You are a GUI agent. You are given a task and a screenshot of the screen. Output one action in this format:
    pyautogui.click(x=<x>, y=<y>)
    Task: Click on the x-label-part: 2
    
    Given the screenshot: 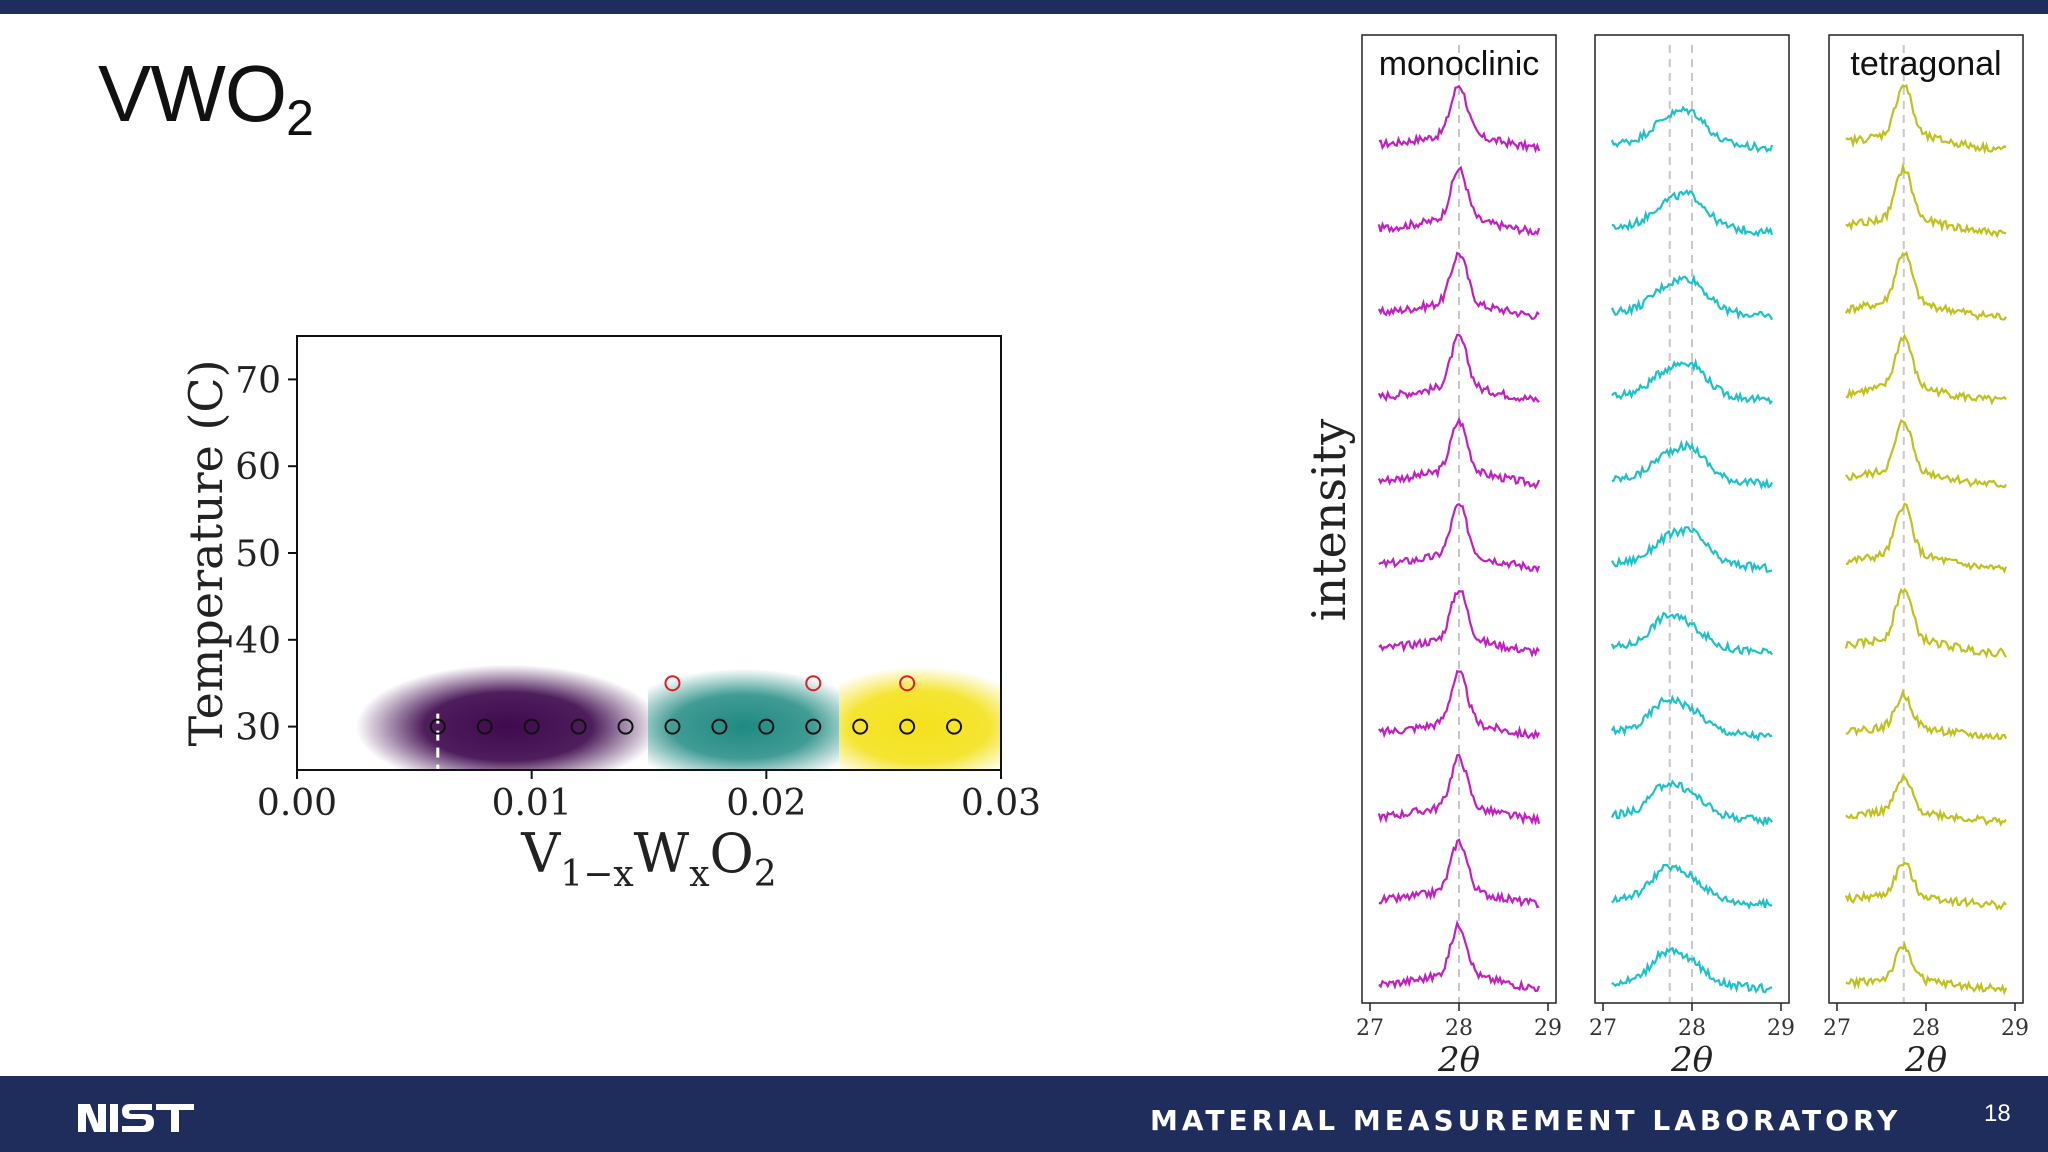 What is the action you would take?
    pyautogui.click(x=765, y=874)
    